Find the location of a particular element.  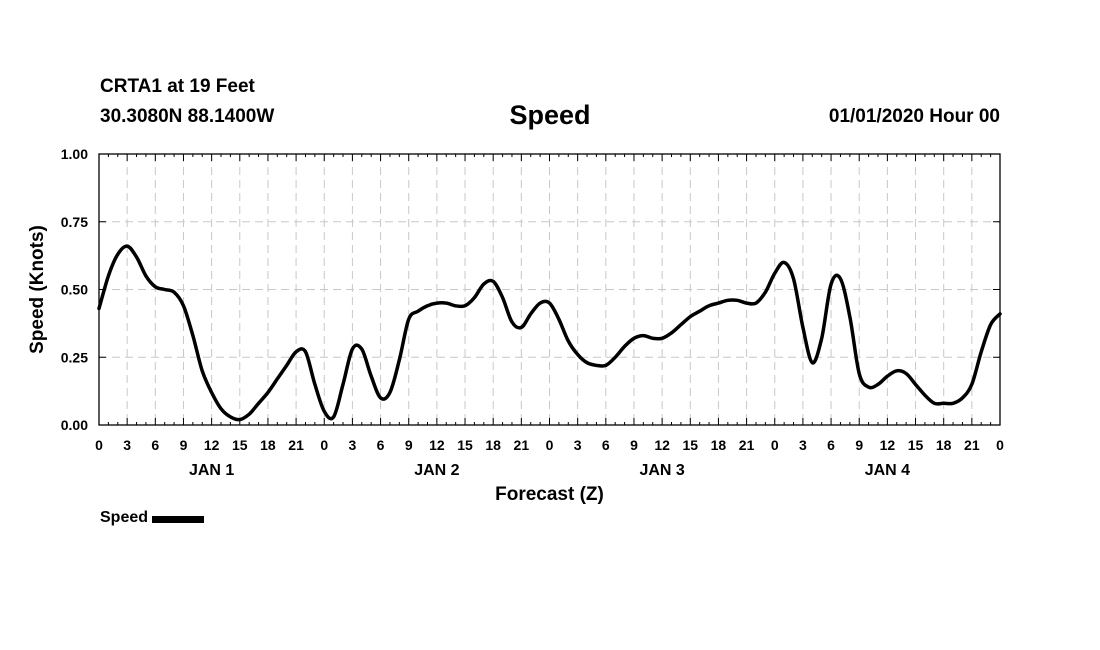

station-label: CRTA1 at 19 Feet is located at coordinates (177, 86).